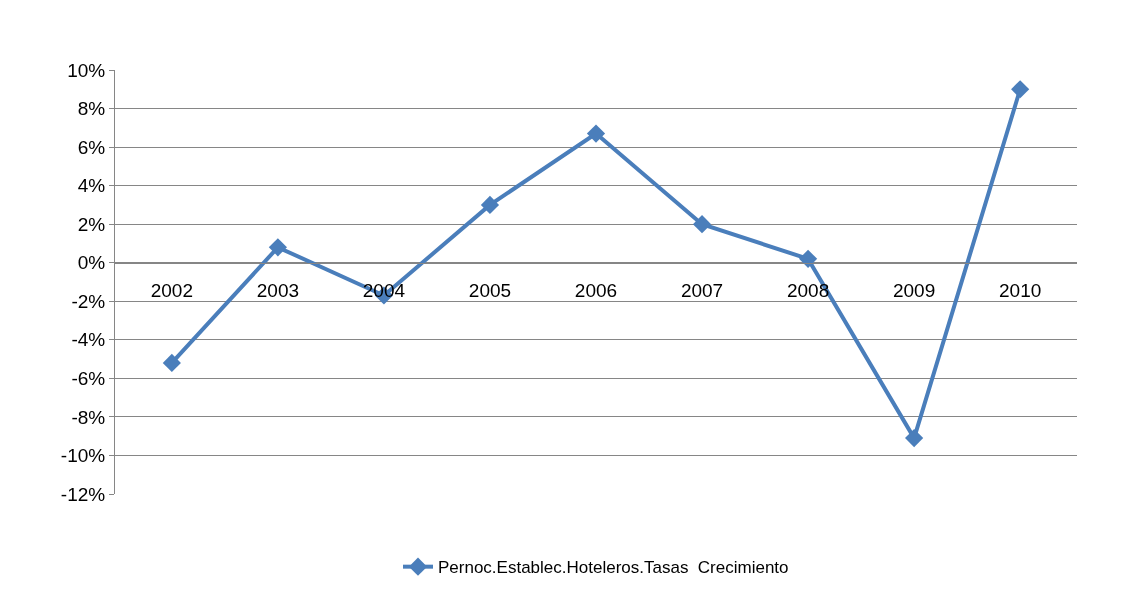  I want to click on y-tick-label: -12%, so click(83, 494).